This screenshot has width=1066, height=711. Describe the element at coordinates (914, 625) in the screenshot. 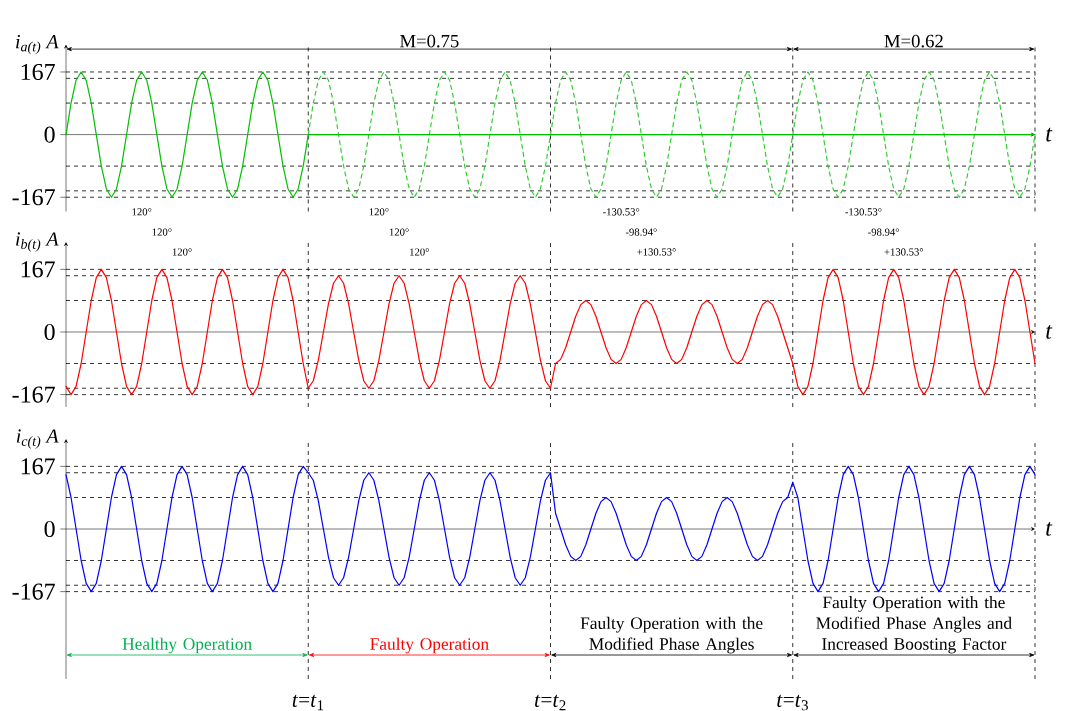

I see `annotation: Faulty Operation with the Modified Phase Angles and Increased Boosting Factor` at that location.